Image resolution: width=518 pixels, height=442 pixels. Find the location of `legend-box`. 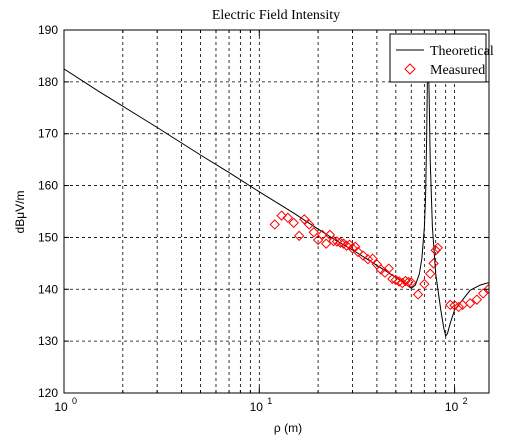

legend-box is located at coordinates (438, 58).